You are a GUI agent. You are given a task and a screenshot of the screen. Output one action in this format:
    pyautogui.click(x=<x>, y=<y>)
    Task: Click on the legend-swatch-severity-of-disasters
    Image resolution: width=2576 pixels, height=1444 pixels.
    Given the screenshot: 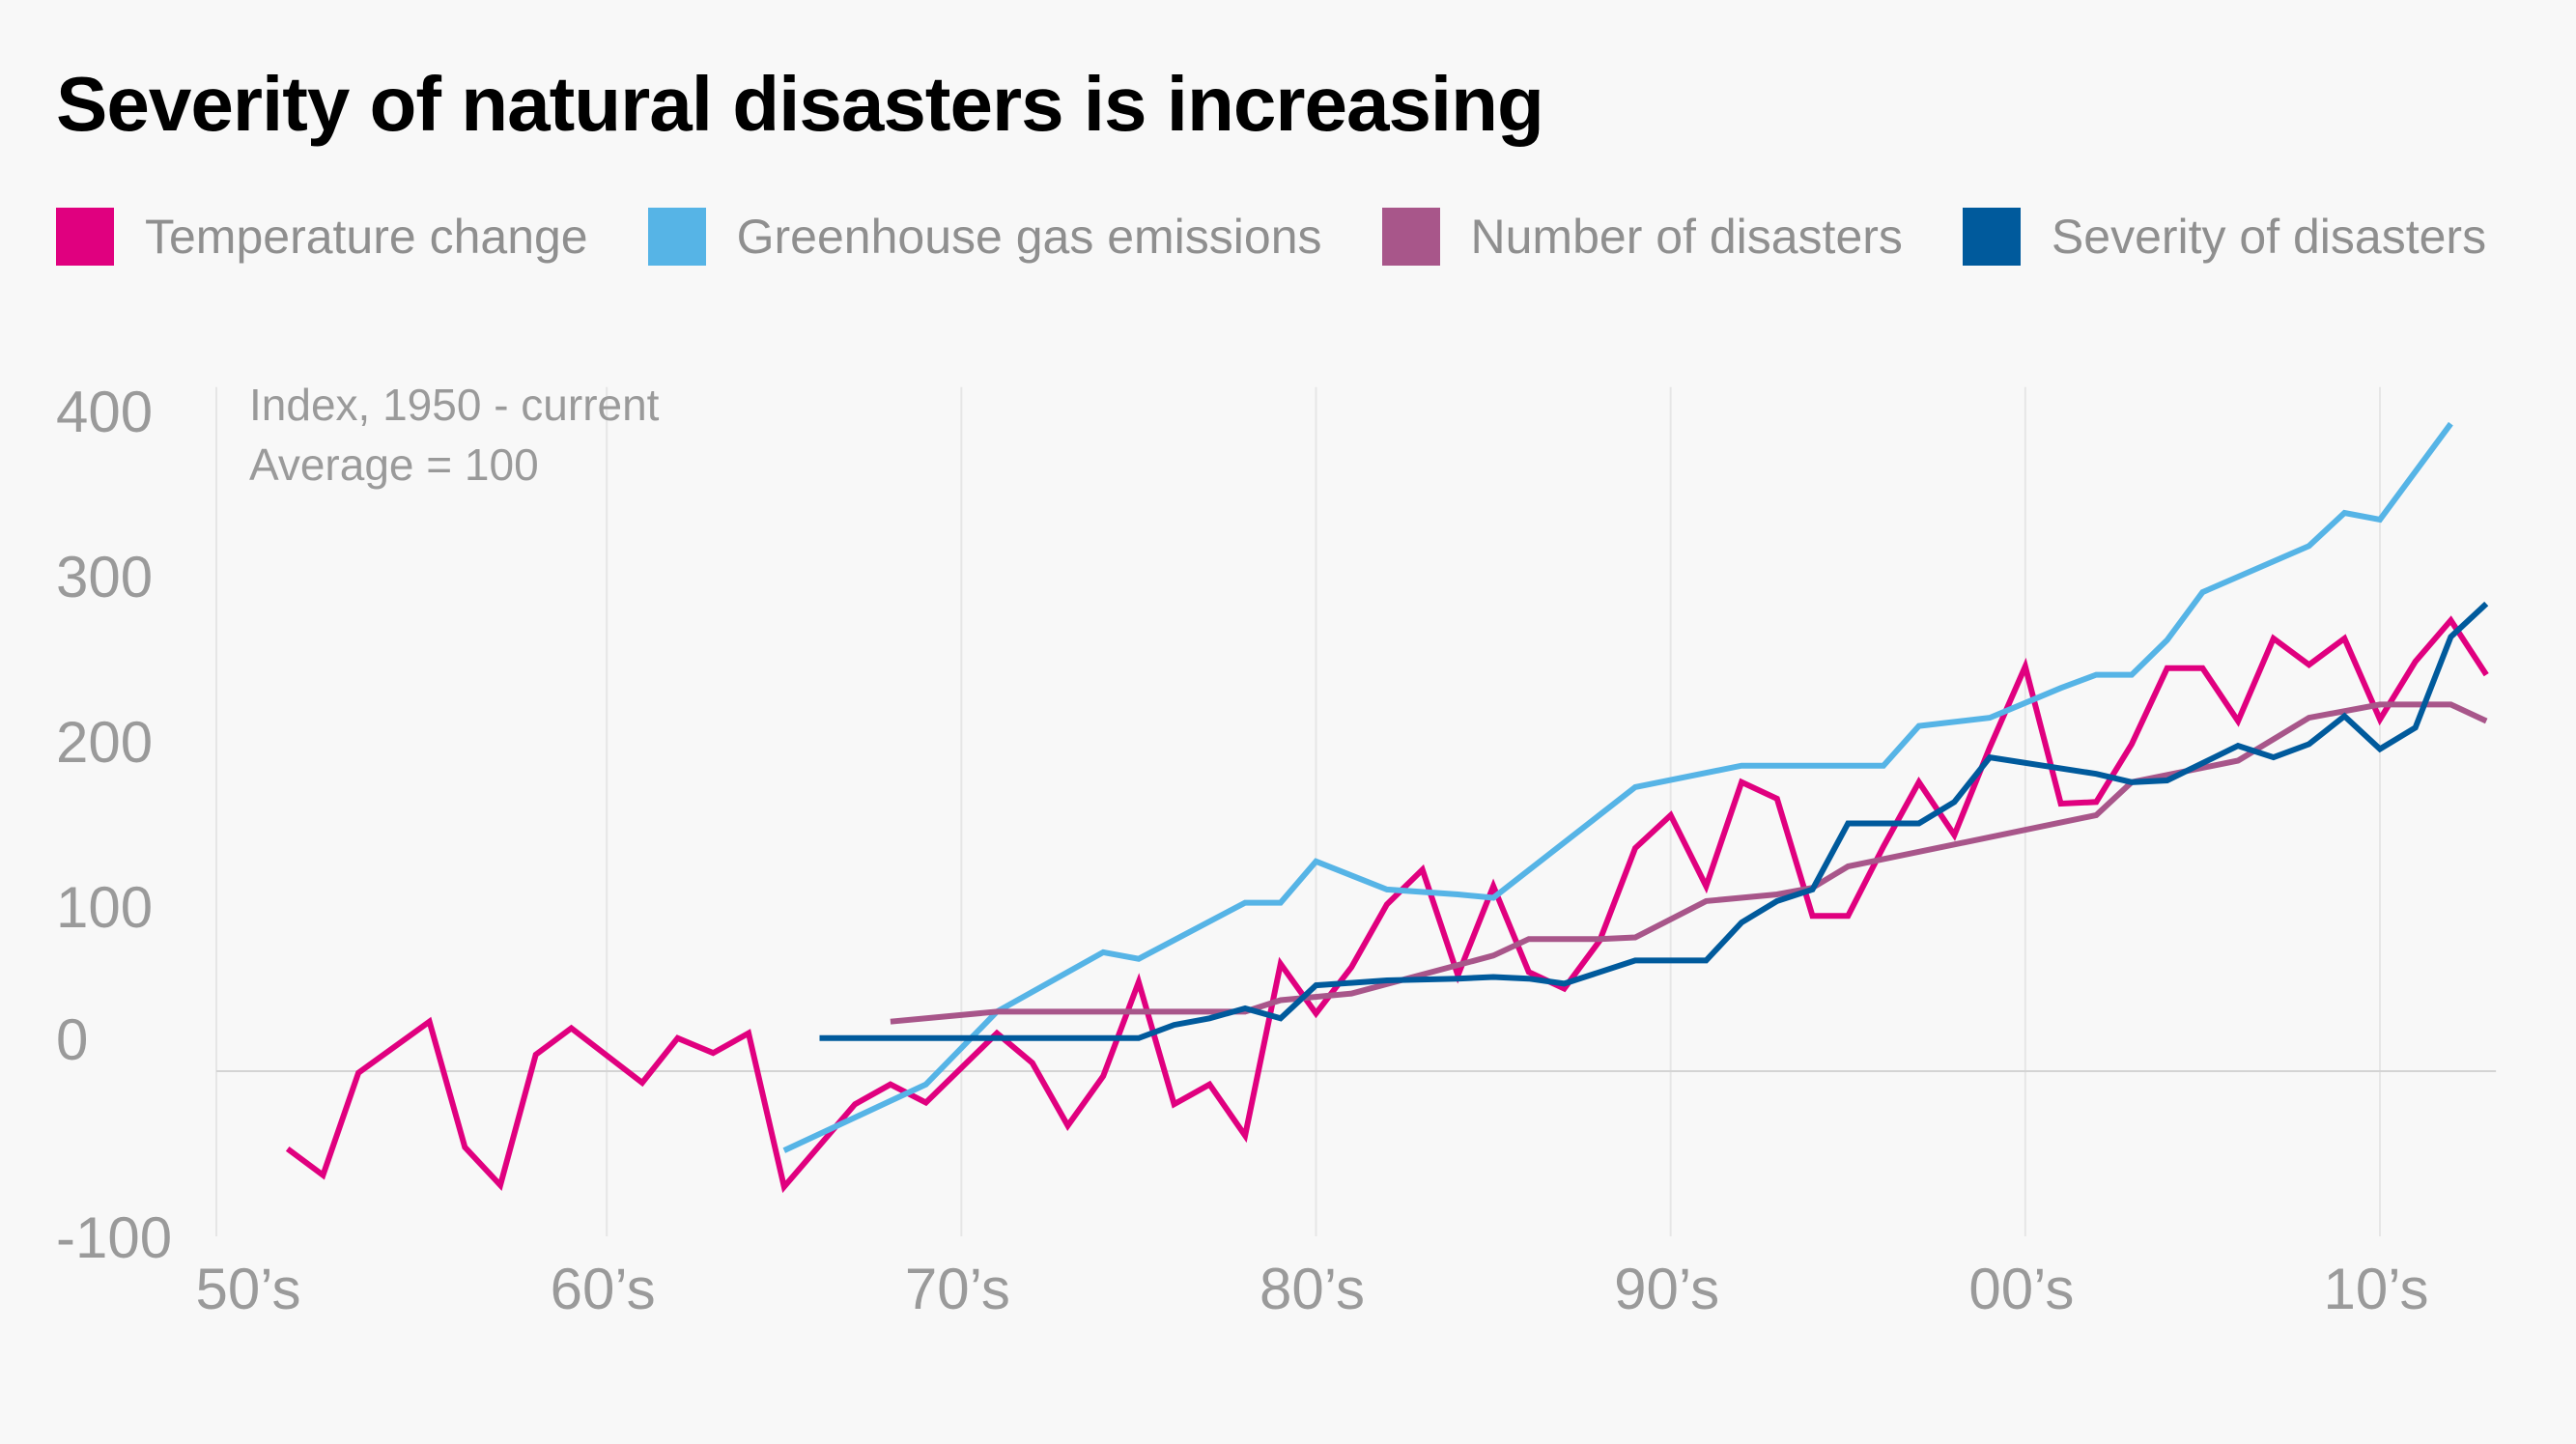 What is the action you would take?
    pyautogui.click(x=1991, y=237)
    